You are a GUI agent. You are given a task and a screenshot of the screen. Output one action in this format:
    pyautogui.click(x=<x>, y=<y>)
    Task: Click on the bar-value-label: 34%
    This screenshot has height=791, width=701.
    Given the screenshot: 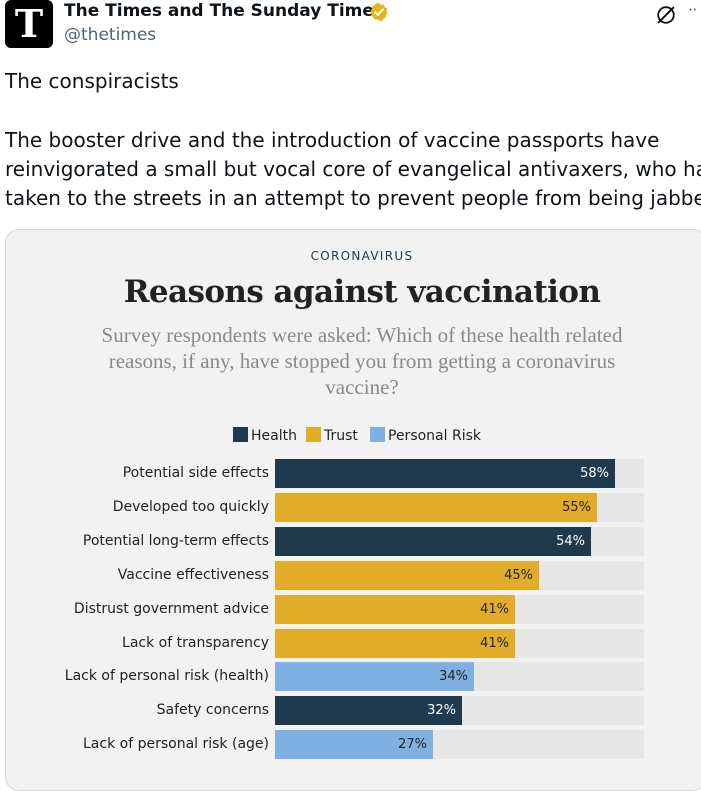 What is the action you would take?
    pyautogui.click(x=453, y=677)
    